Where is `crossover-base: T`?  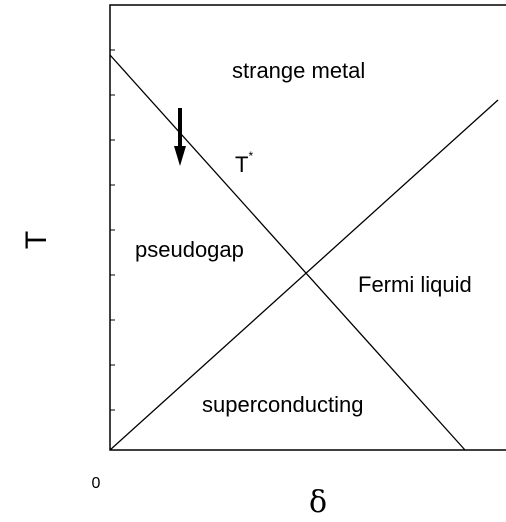 crossover-base: T is located at coordinates (241, 164).